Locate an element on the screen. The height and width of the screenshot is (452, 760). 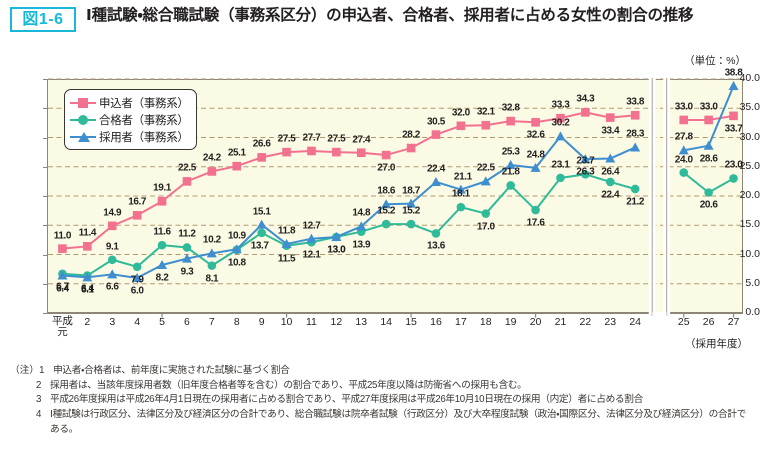
x-axis-line is located at coordinates (395, 313).